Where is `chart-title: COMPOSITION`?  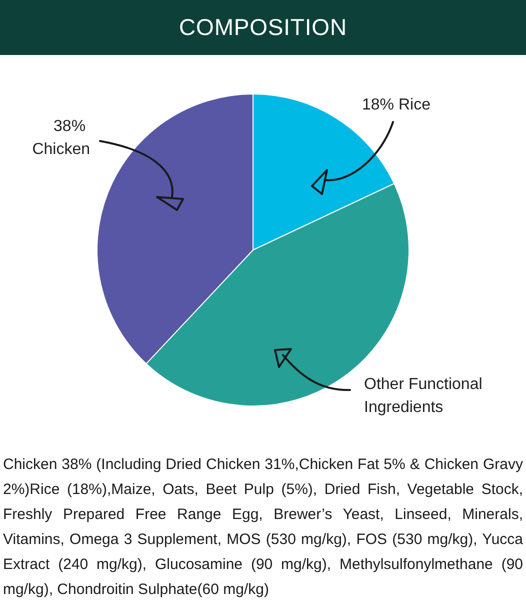
chart-title: COMPOSITION is located at coordinates (263, 27).